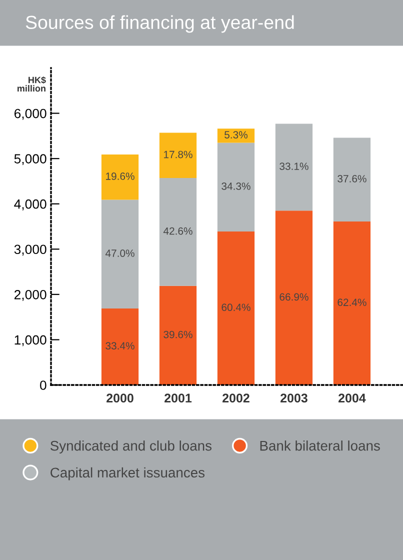 The image size is (403, 560). What do you see at coordinates (30, 204) in the screenshot?
I see `y-tick-label: 4,000` at bounding box center [30, 204].